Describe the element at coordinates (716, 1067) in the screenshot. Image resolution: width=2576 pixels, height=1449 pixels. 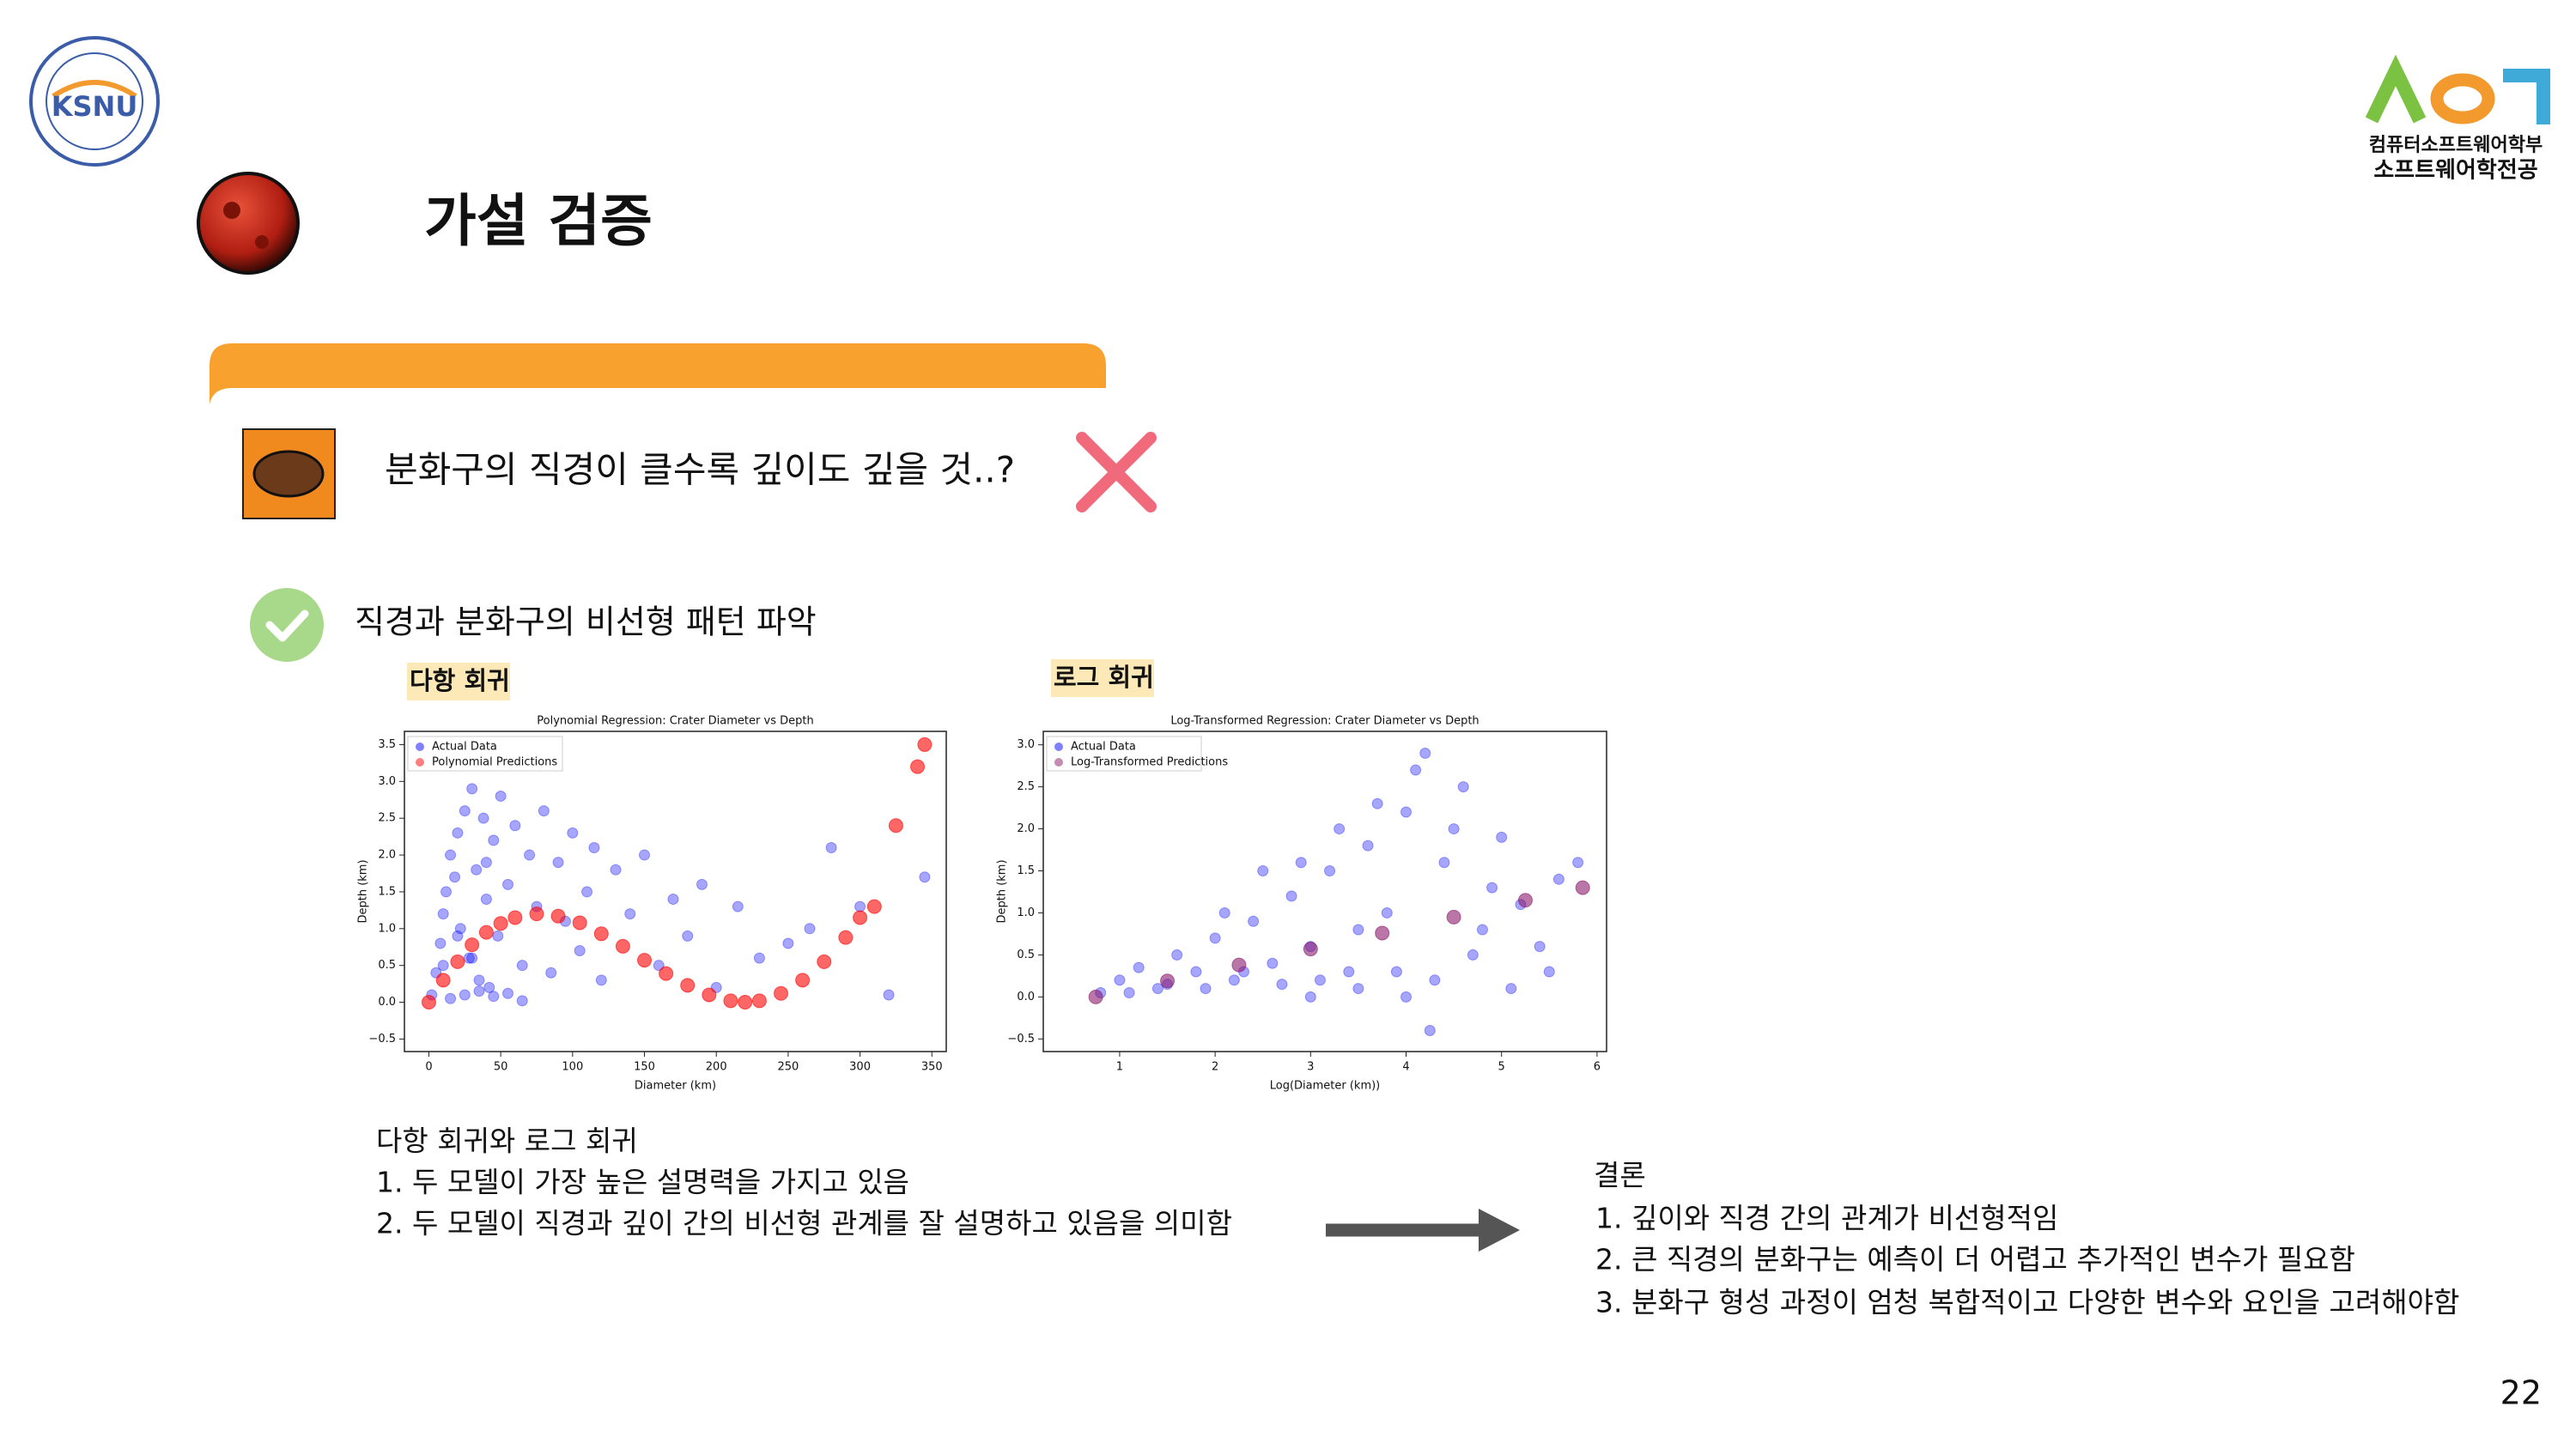
I see `x-tick-label: 200` at that location.